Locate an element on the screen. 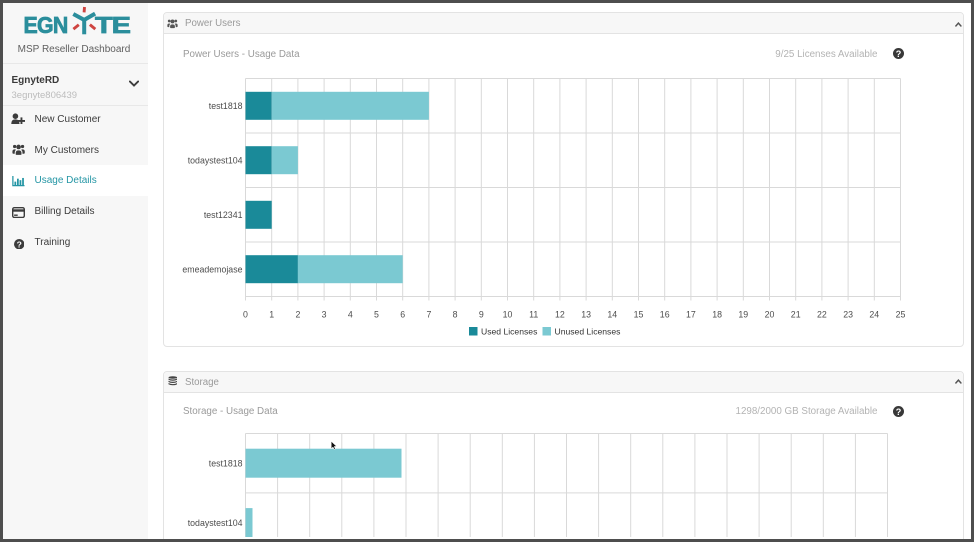  svg-text: 19 is located at coordinates (743, 315).